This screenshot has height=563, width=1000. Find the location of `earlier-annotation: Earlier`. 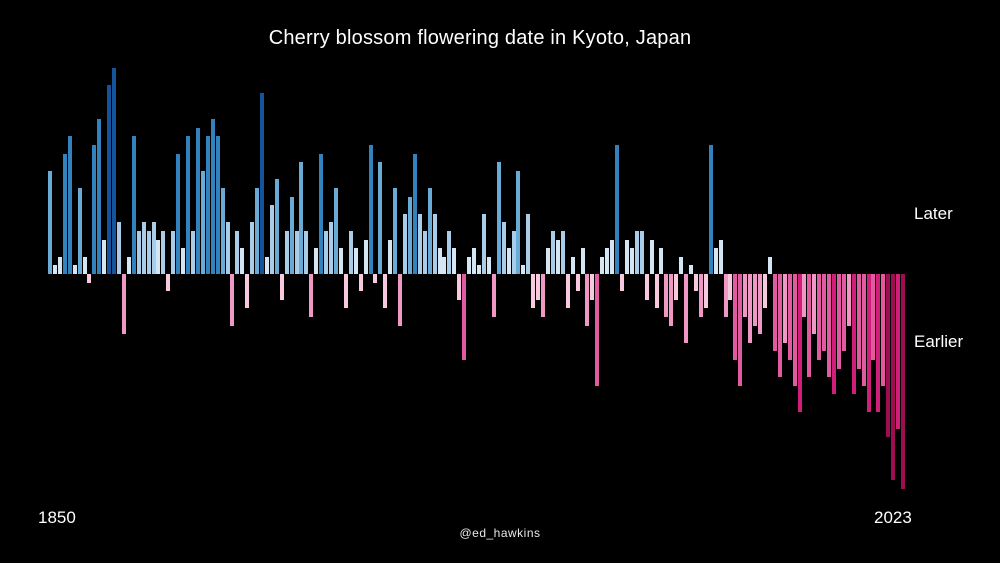

earlier-annotation: Earlier is located at coordinates (939, 341).